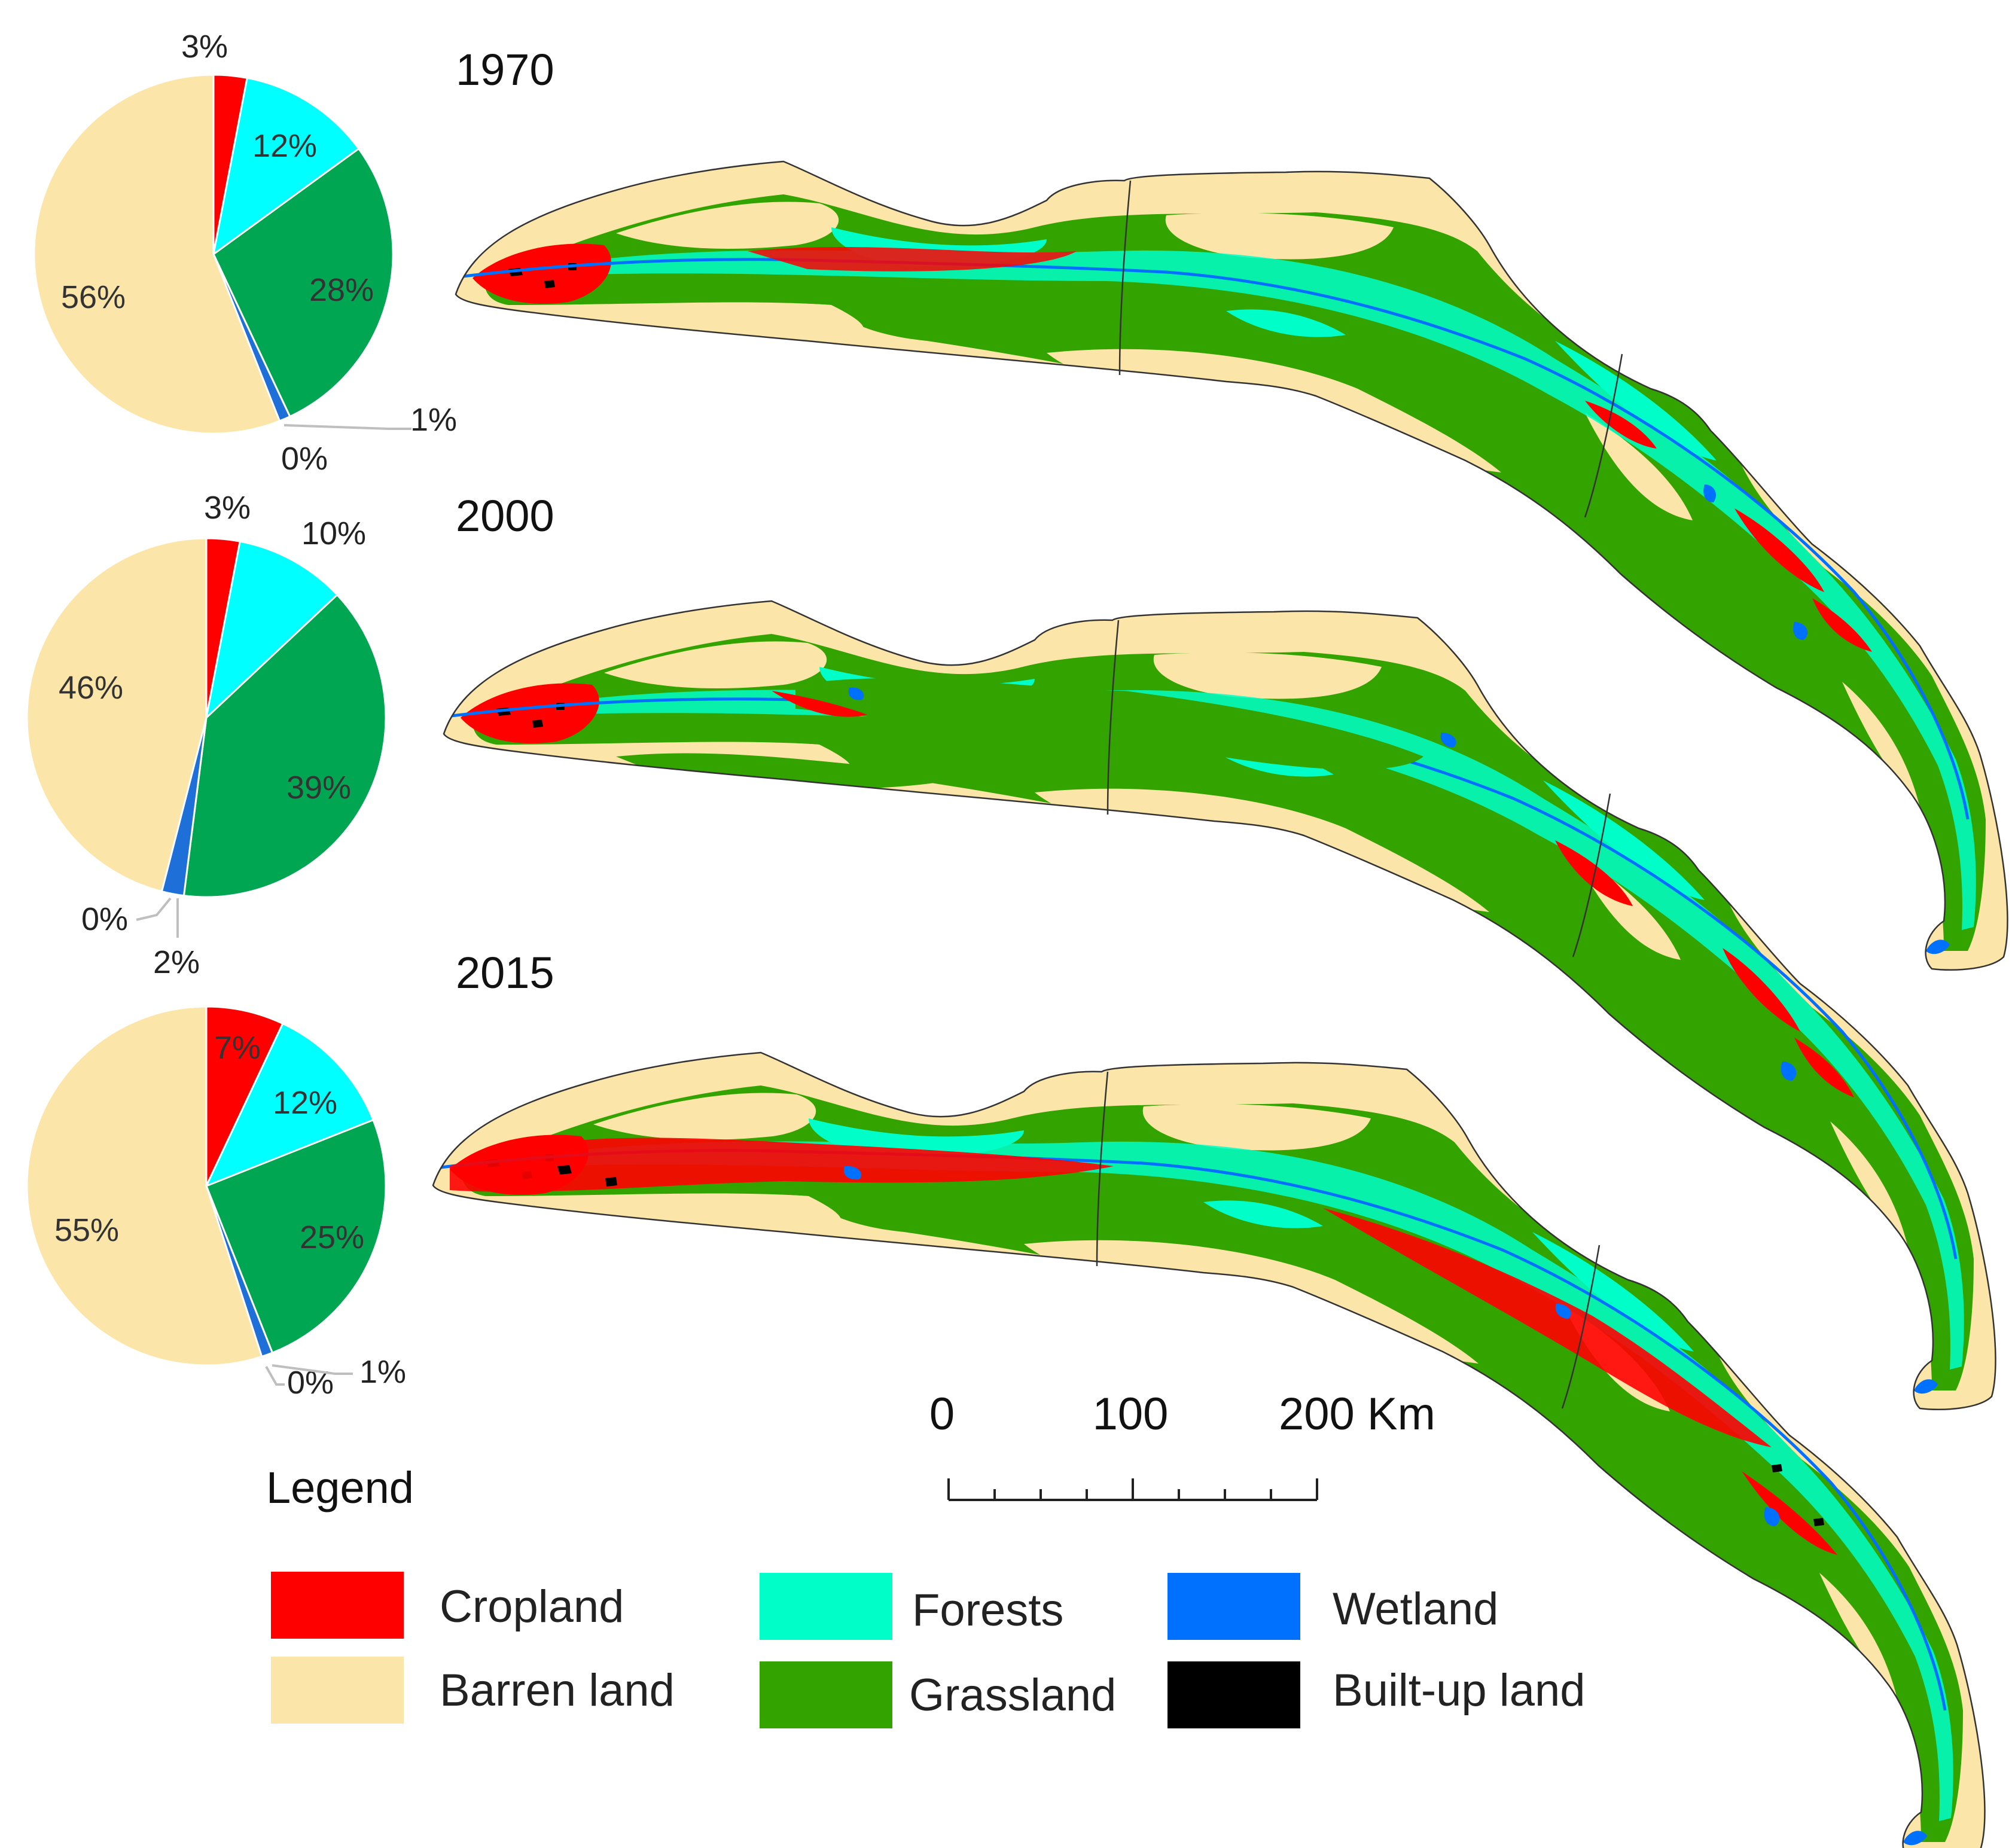 The width and height of the screenshot is (2015, 1848). Describe the element at coordinates (340, 1487) in the screenshot. I see `legend-title: Legend` at that location.